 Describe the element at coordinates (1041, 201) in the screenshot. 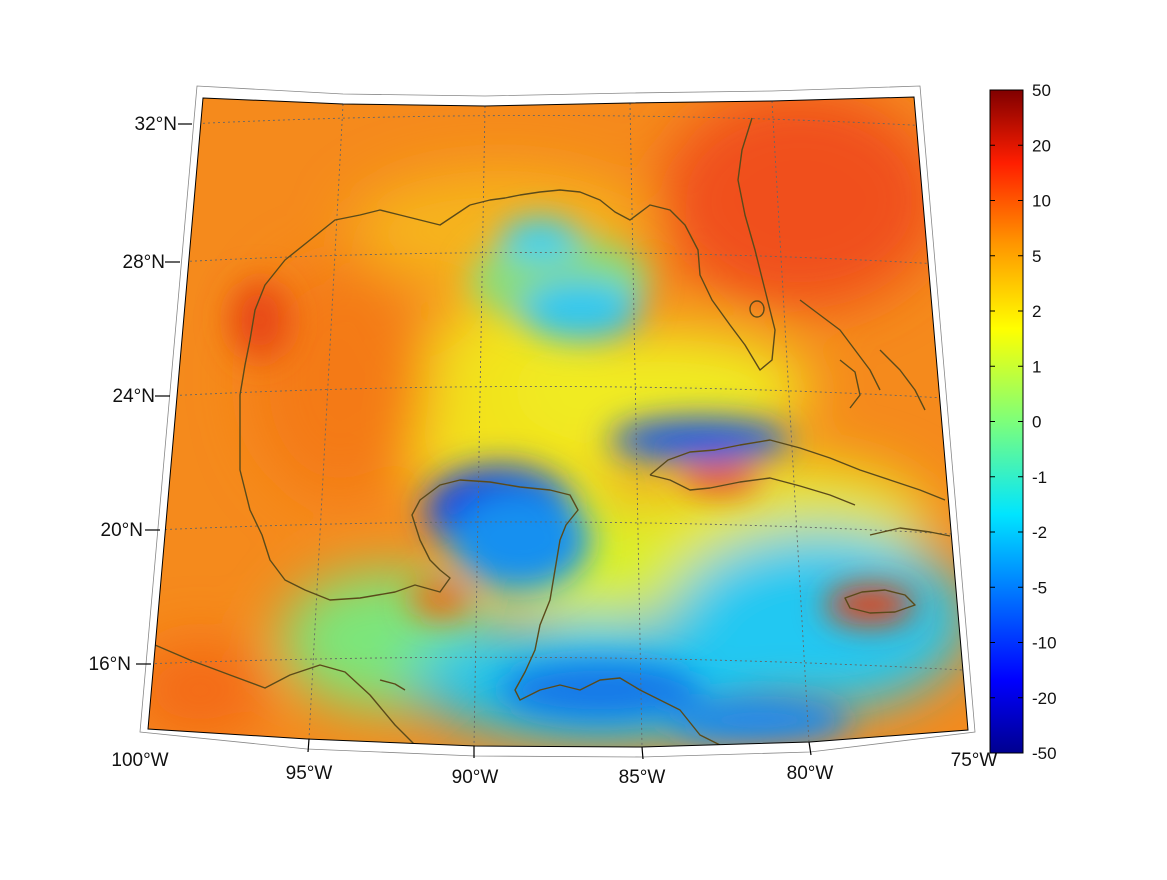

I see `colorbar-tick-label: 10` at that location.